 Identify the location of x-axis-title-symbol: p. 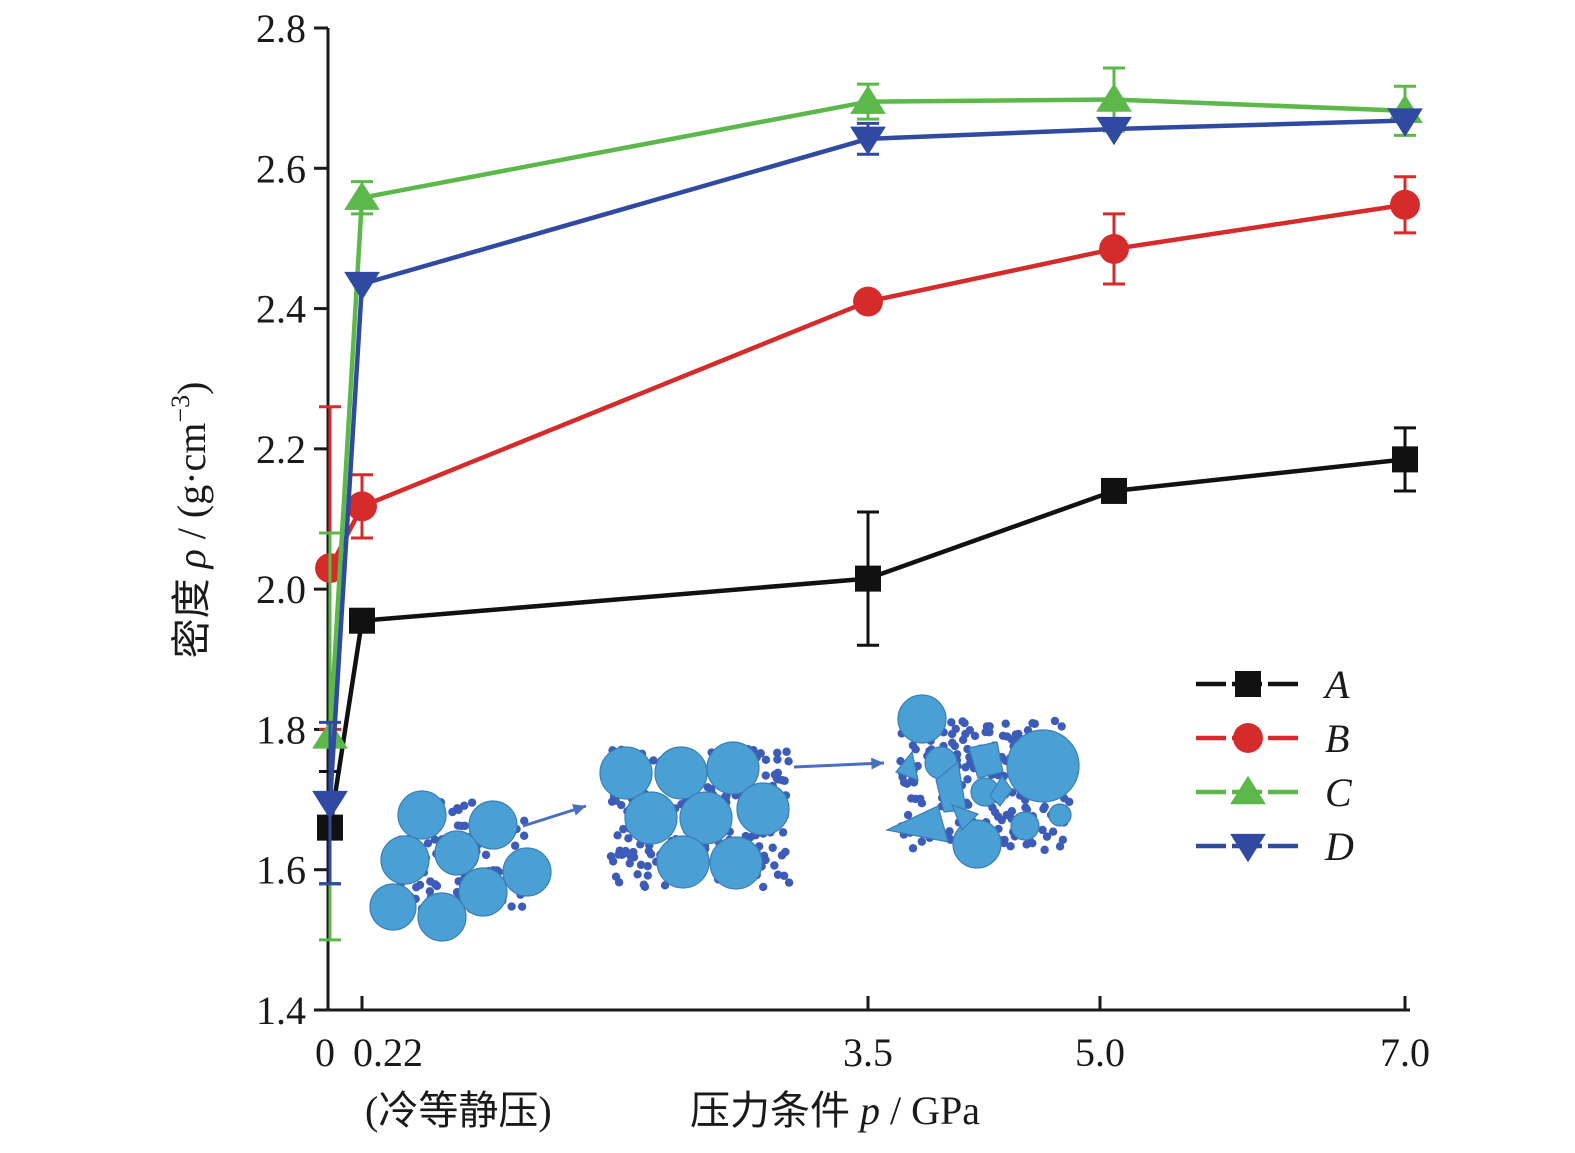
(868, 1110).